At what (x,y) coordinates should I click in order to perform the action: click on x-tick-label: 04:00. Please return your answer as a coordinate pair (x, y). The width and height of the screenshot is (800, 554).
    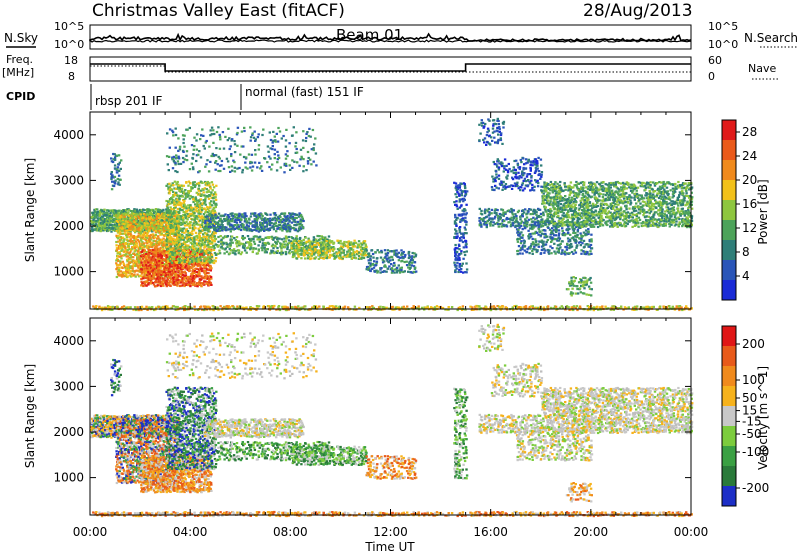
    Looking at the image, I should click on (190, 532).